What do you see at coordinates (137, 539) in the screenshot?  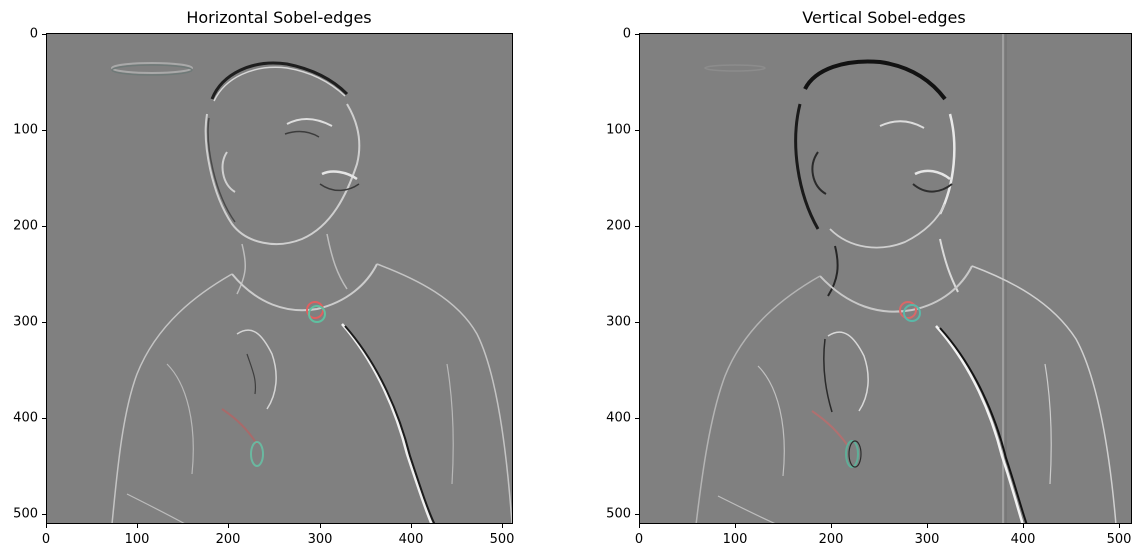 I see `left-x-tick-label: 100` at bounding box center [137, 539].